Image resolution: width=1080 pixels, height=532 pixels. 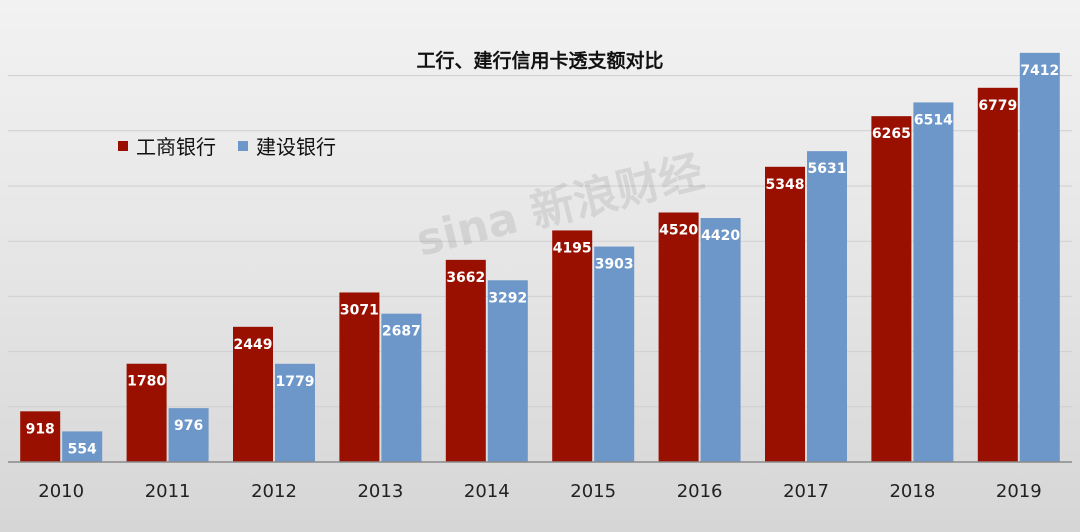 I want to click on data-label: 3662, so click(x=465, y=278).